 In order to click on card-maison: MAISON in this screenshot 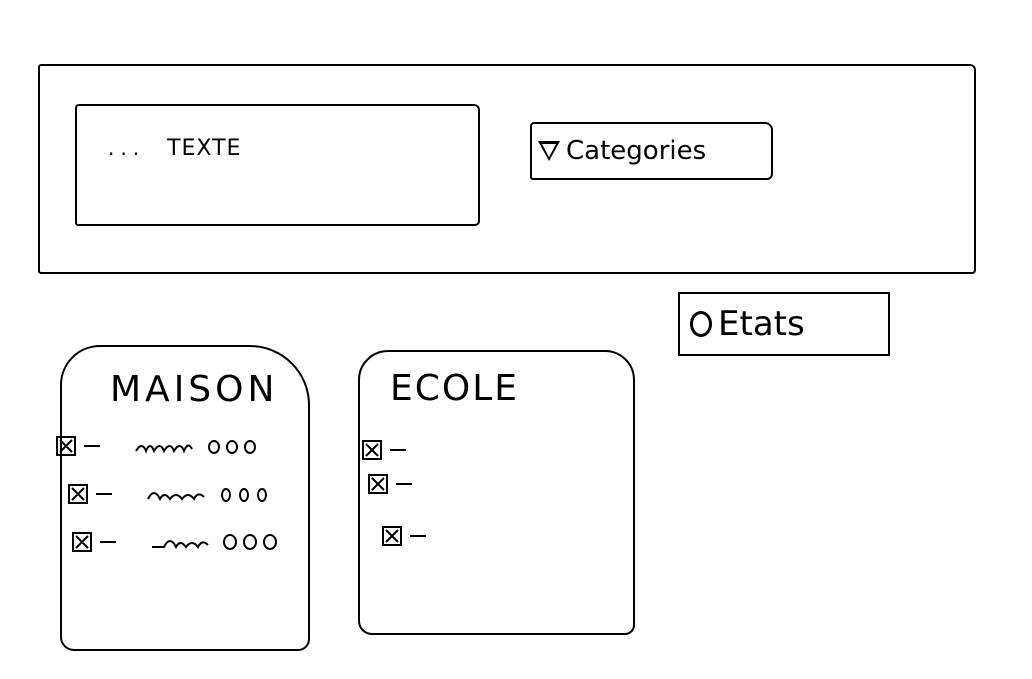, I will do `click(185, 498)`.